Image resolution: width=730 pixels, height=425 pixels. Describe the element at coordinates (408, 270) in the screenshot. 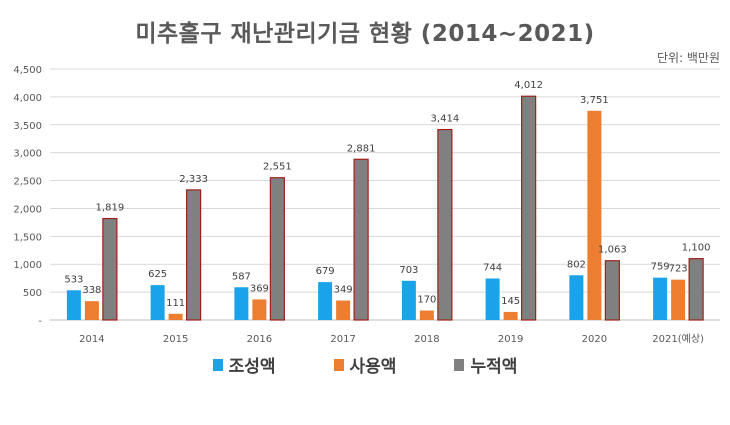

I see `data-label: 703` at that location.